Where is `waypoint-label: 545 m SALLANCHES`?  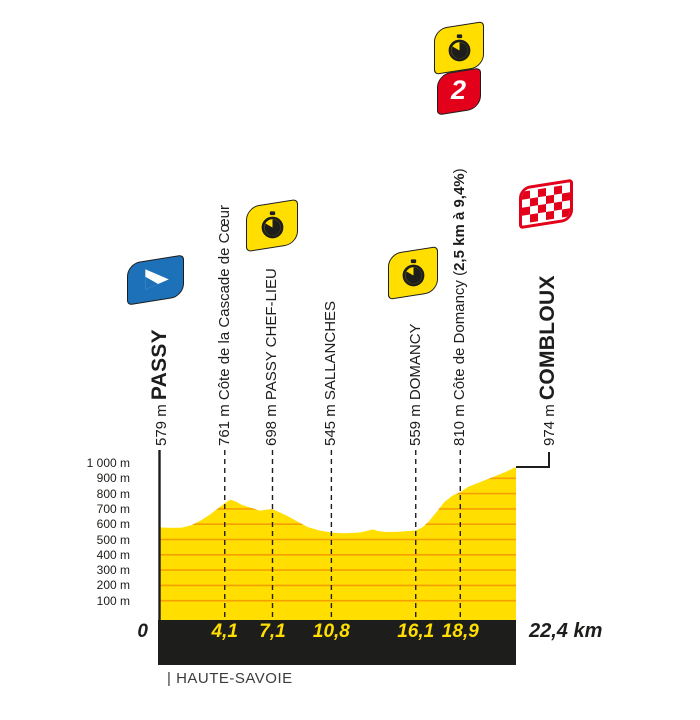 waypoint-label: 545 m SALLANCHES is located at coordinates (331, 373).